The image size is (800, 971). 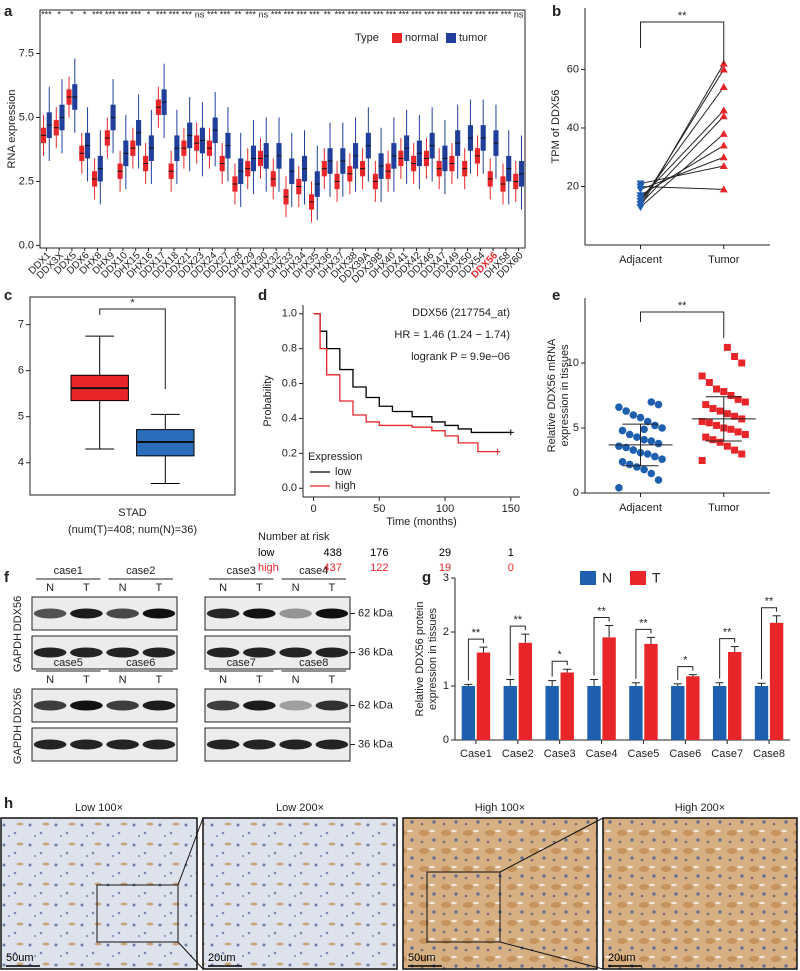 What do you see at coordinates (335, 457) in the screenshot?
I see `legend-title: Expression` at bounding box center [335, 457].